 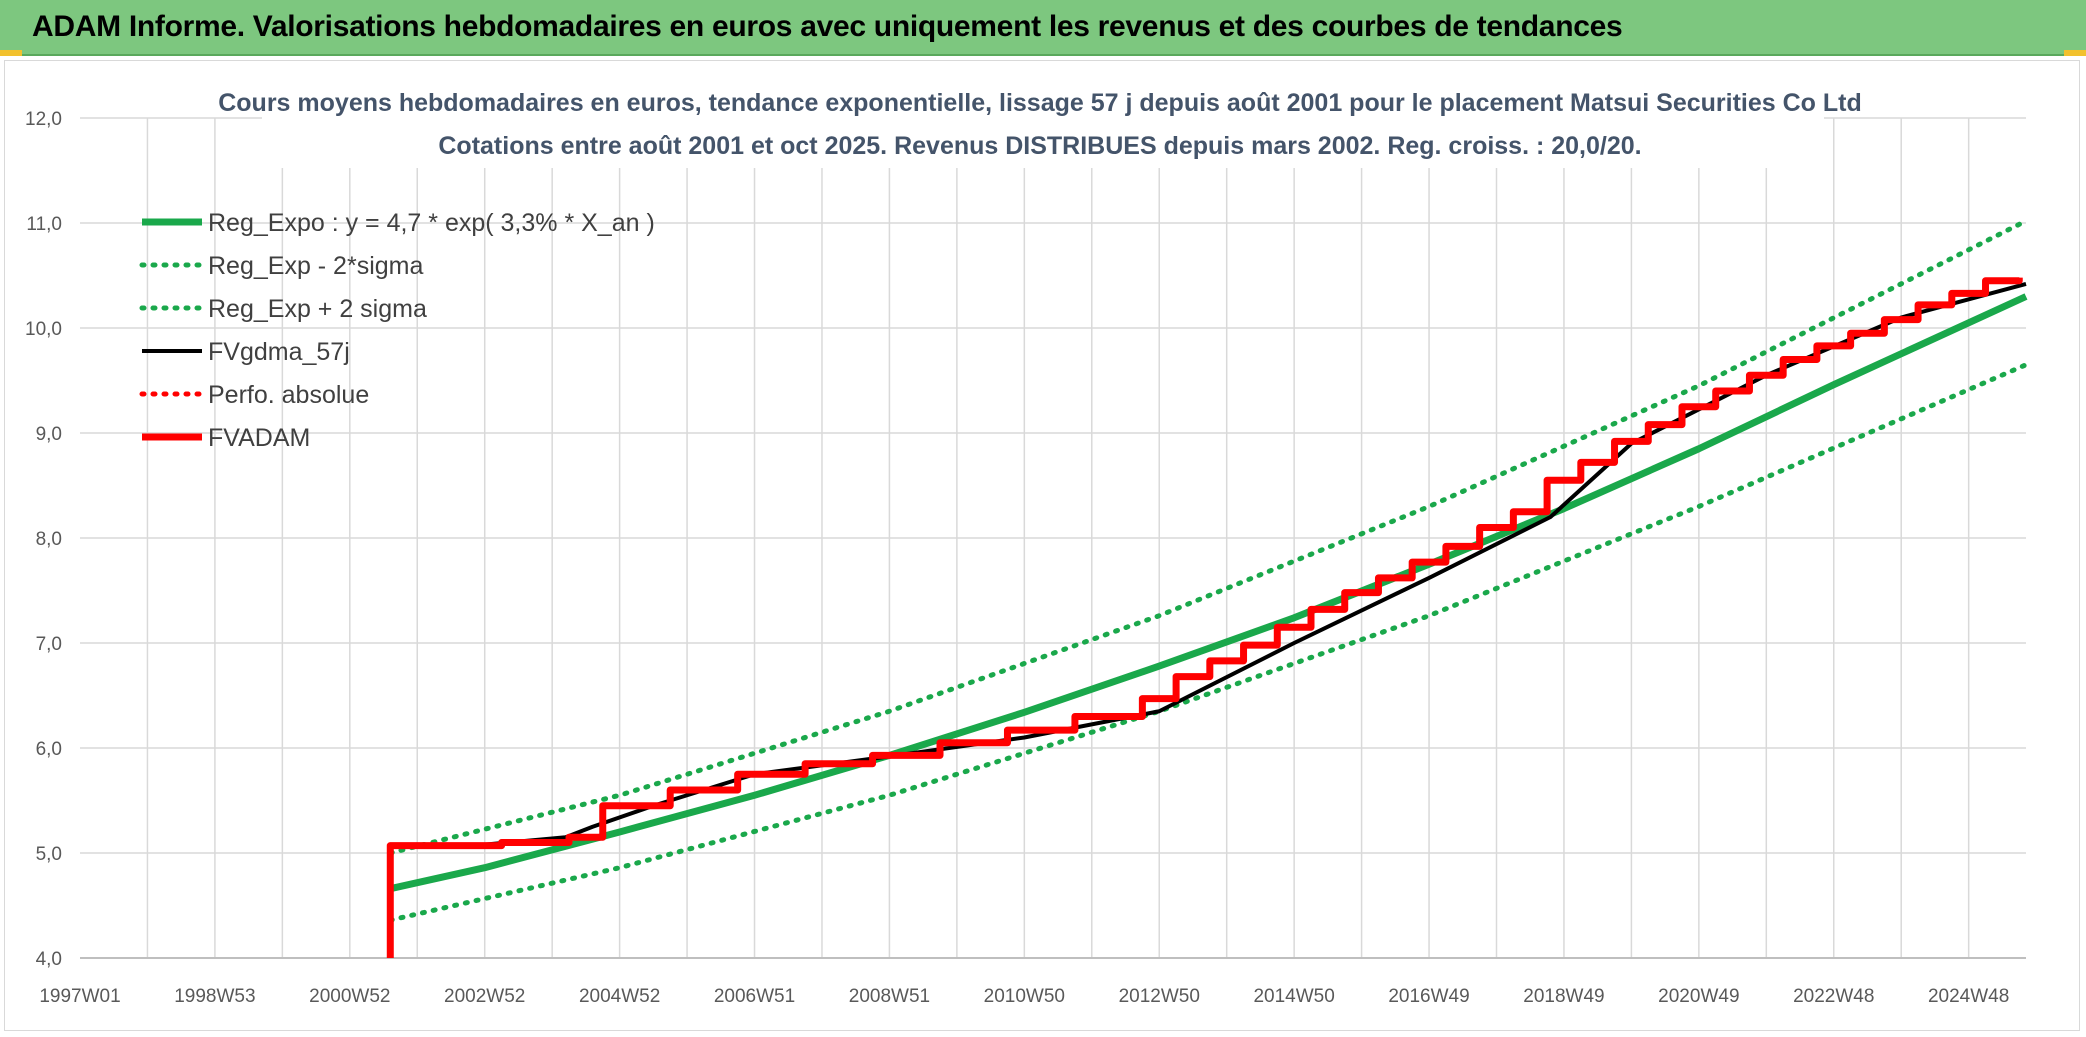 I want to click on corner-mark-left, so click(x=11, y=53).